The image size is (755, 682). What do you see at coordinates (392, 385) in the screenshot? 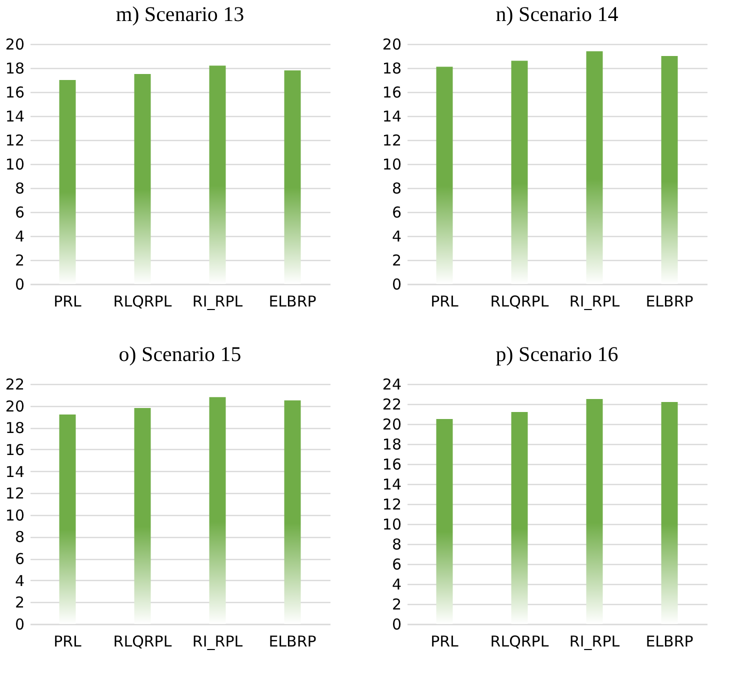
I see `y-tick-label: 24` at bounding box center [392, 385].